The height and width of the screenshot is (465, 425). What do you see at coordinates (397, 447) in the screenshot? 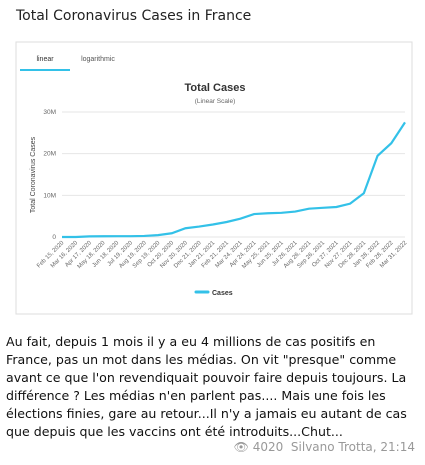
I see `time: 21:14` at bounding box center [397, 447].